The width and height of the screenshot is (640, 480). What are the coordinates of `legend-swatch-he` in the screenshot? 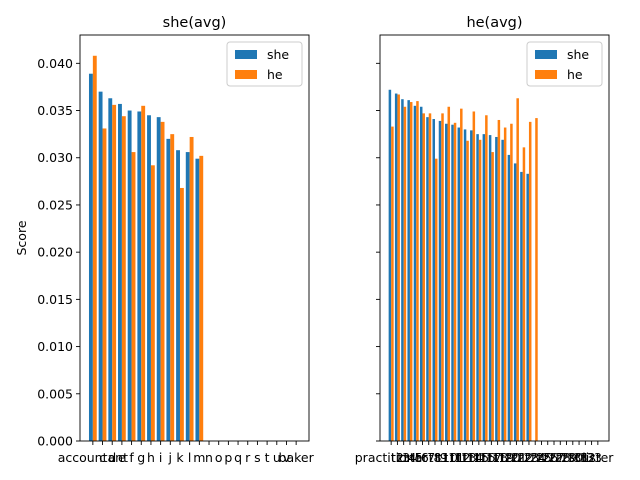 It's located at (246, 74).